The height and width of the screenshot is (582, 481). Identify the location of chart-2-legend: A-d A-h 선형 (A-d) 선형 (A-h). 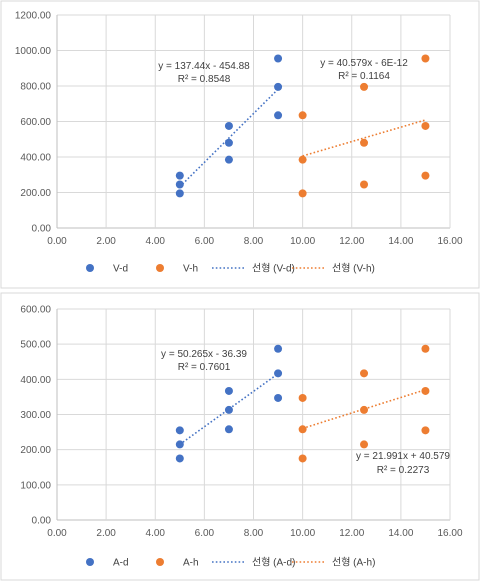
(230, 563).